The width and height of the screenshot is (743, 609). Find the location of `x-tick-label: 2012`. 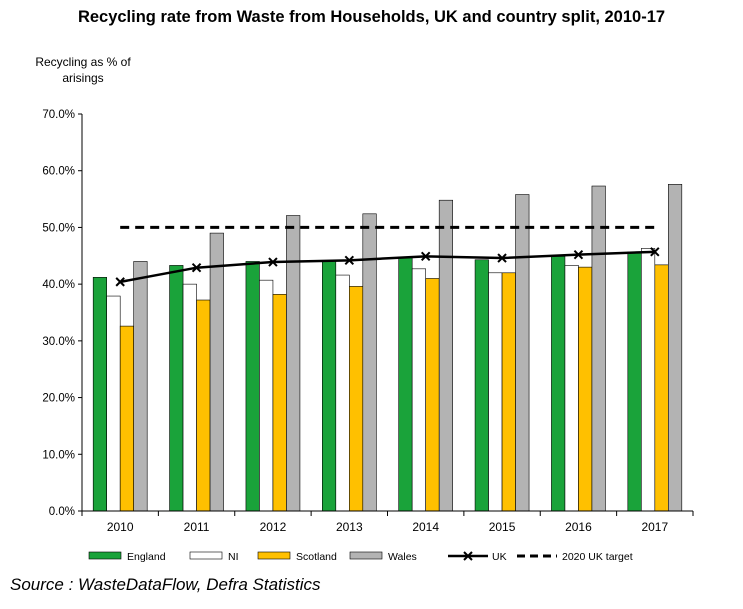

x-tick-label: 2012 is located at coordinates (273, 527).